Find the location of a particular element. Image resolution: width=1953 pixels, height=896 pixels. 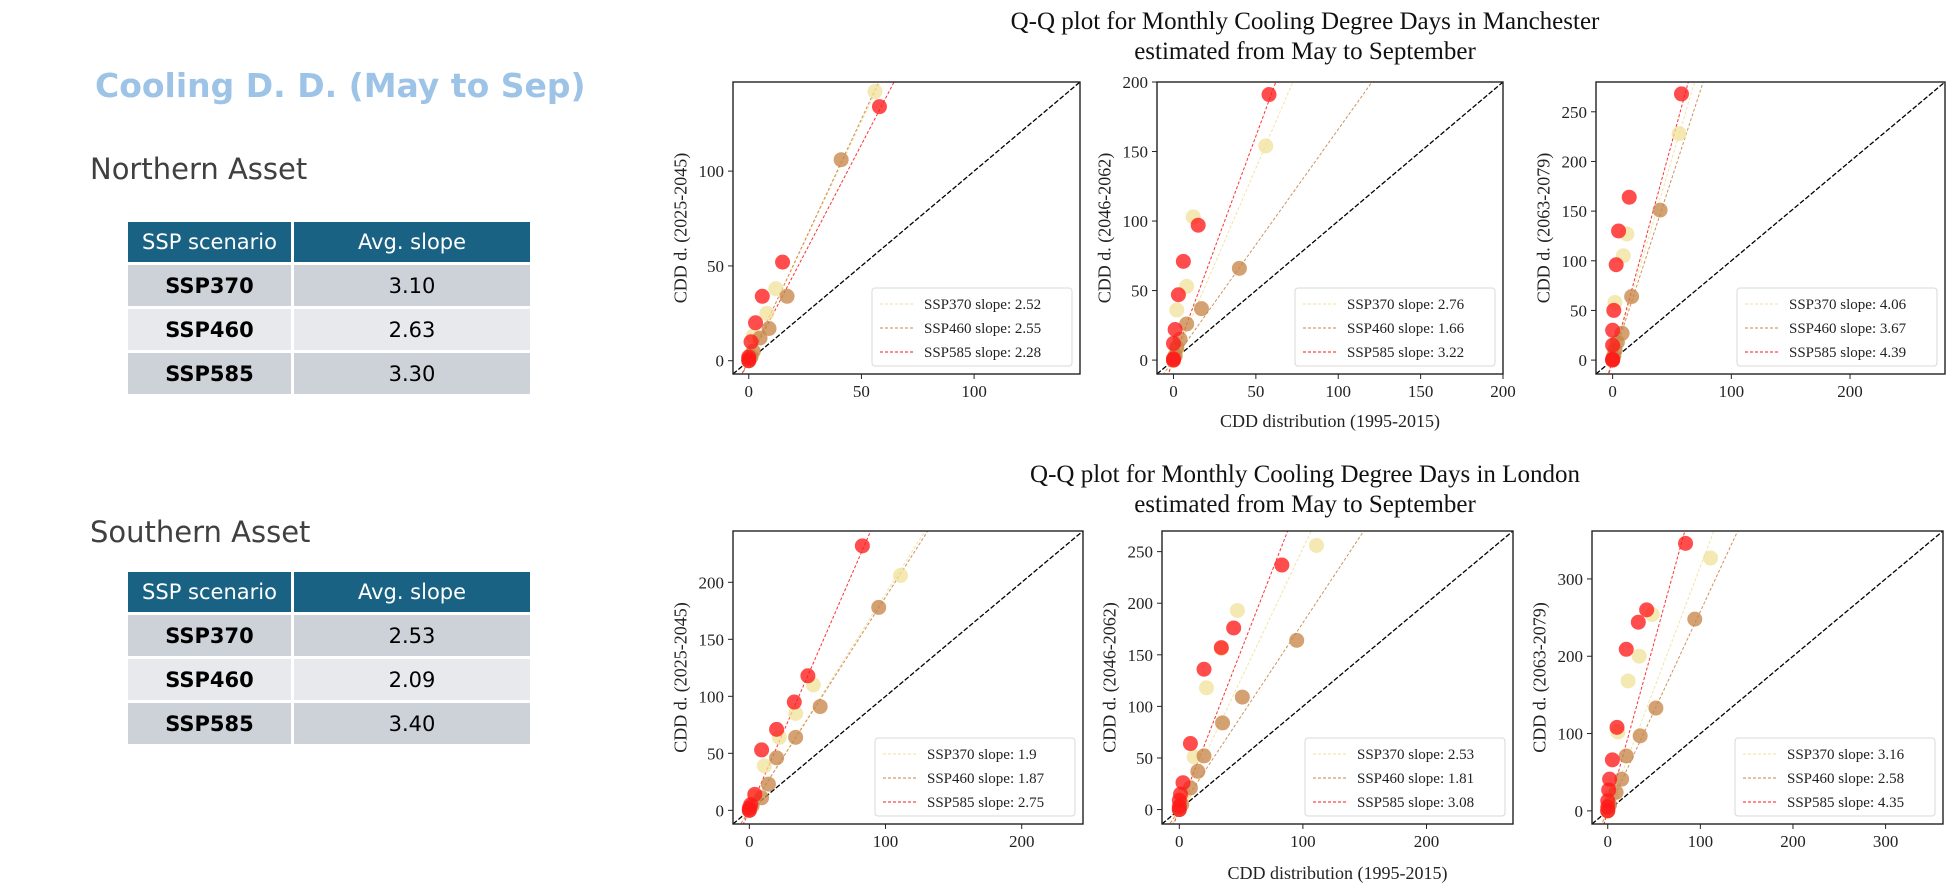

london-x-axis-label: CDD distribution (1995-2015) is located at coordinates (1338, 873).